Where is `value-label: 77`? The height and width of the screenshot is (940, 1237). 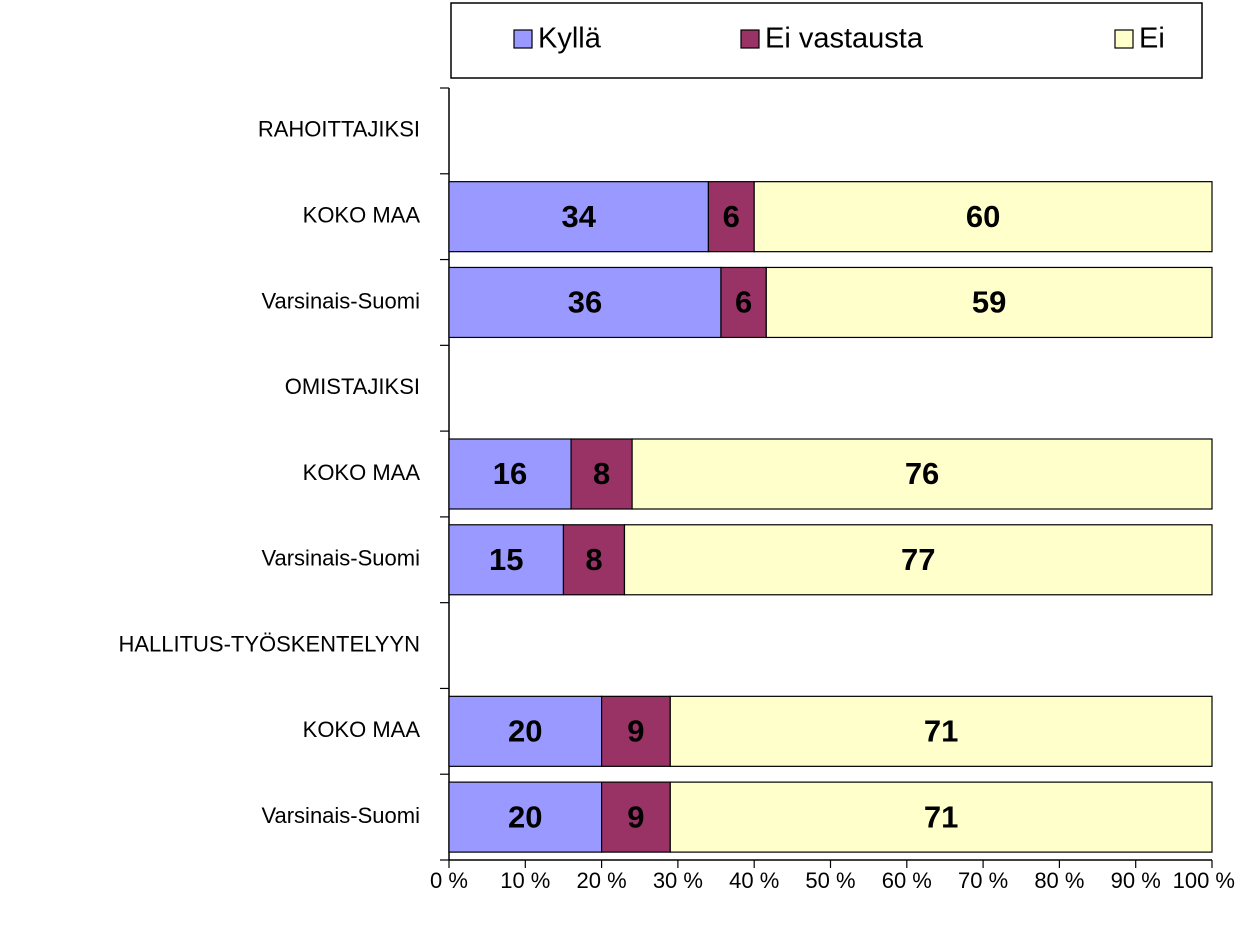
value-label: 77 is located at coordinates (918, 559).